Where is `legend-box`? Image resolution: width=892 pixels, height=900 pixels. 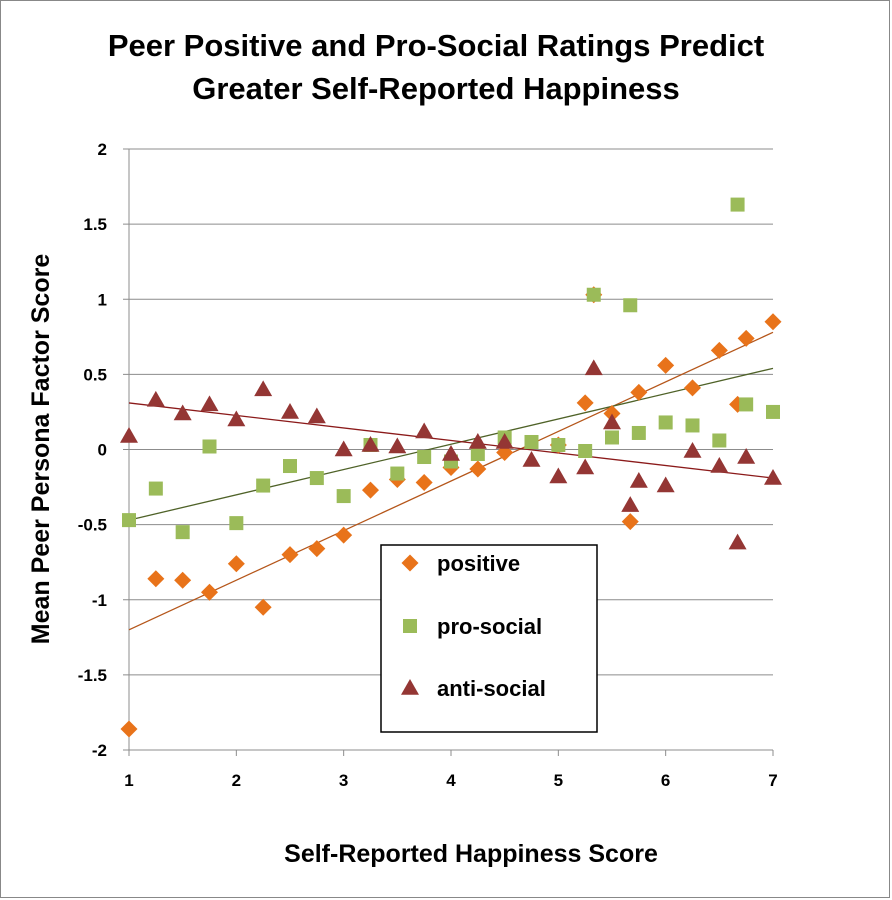
legend-box is located at coordinates (489, 638).